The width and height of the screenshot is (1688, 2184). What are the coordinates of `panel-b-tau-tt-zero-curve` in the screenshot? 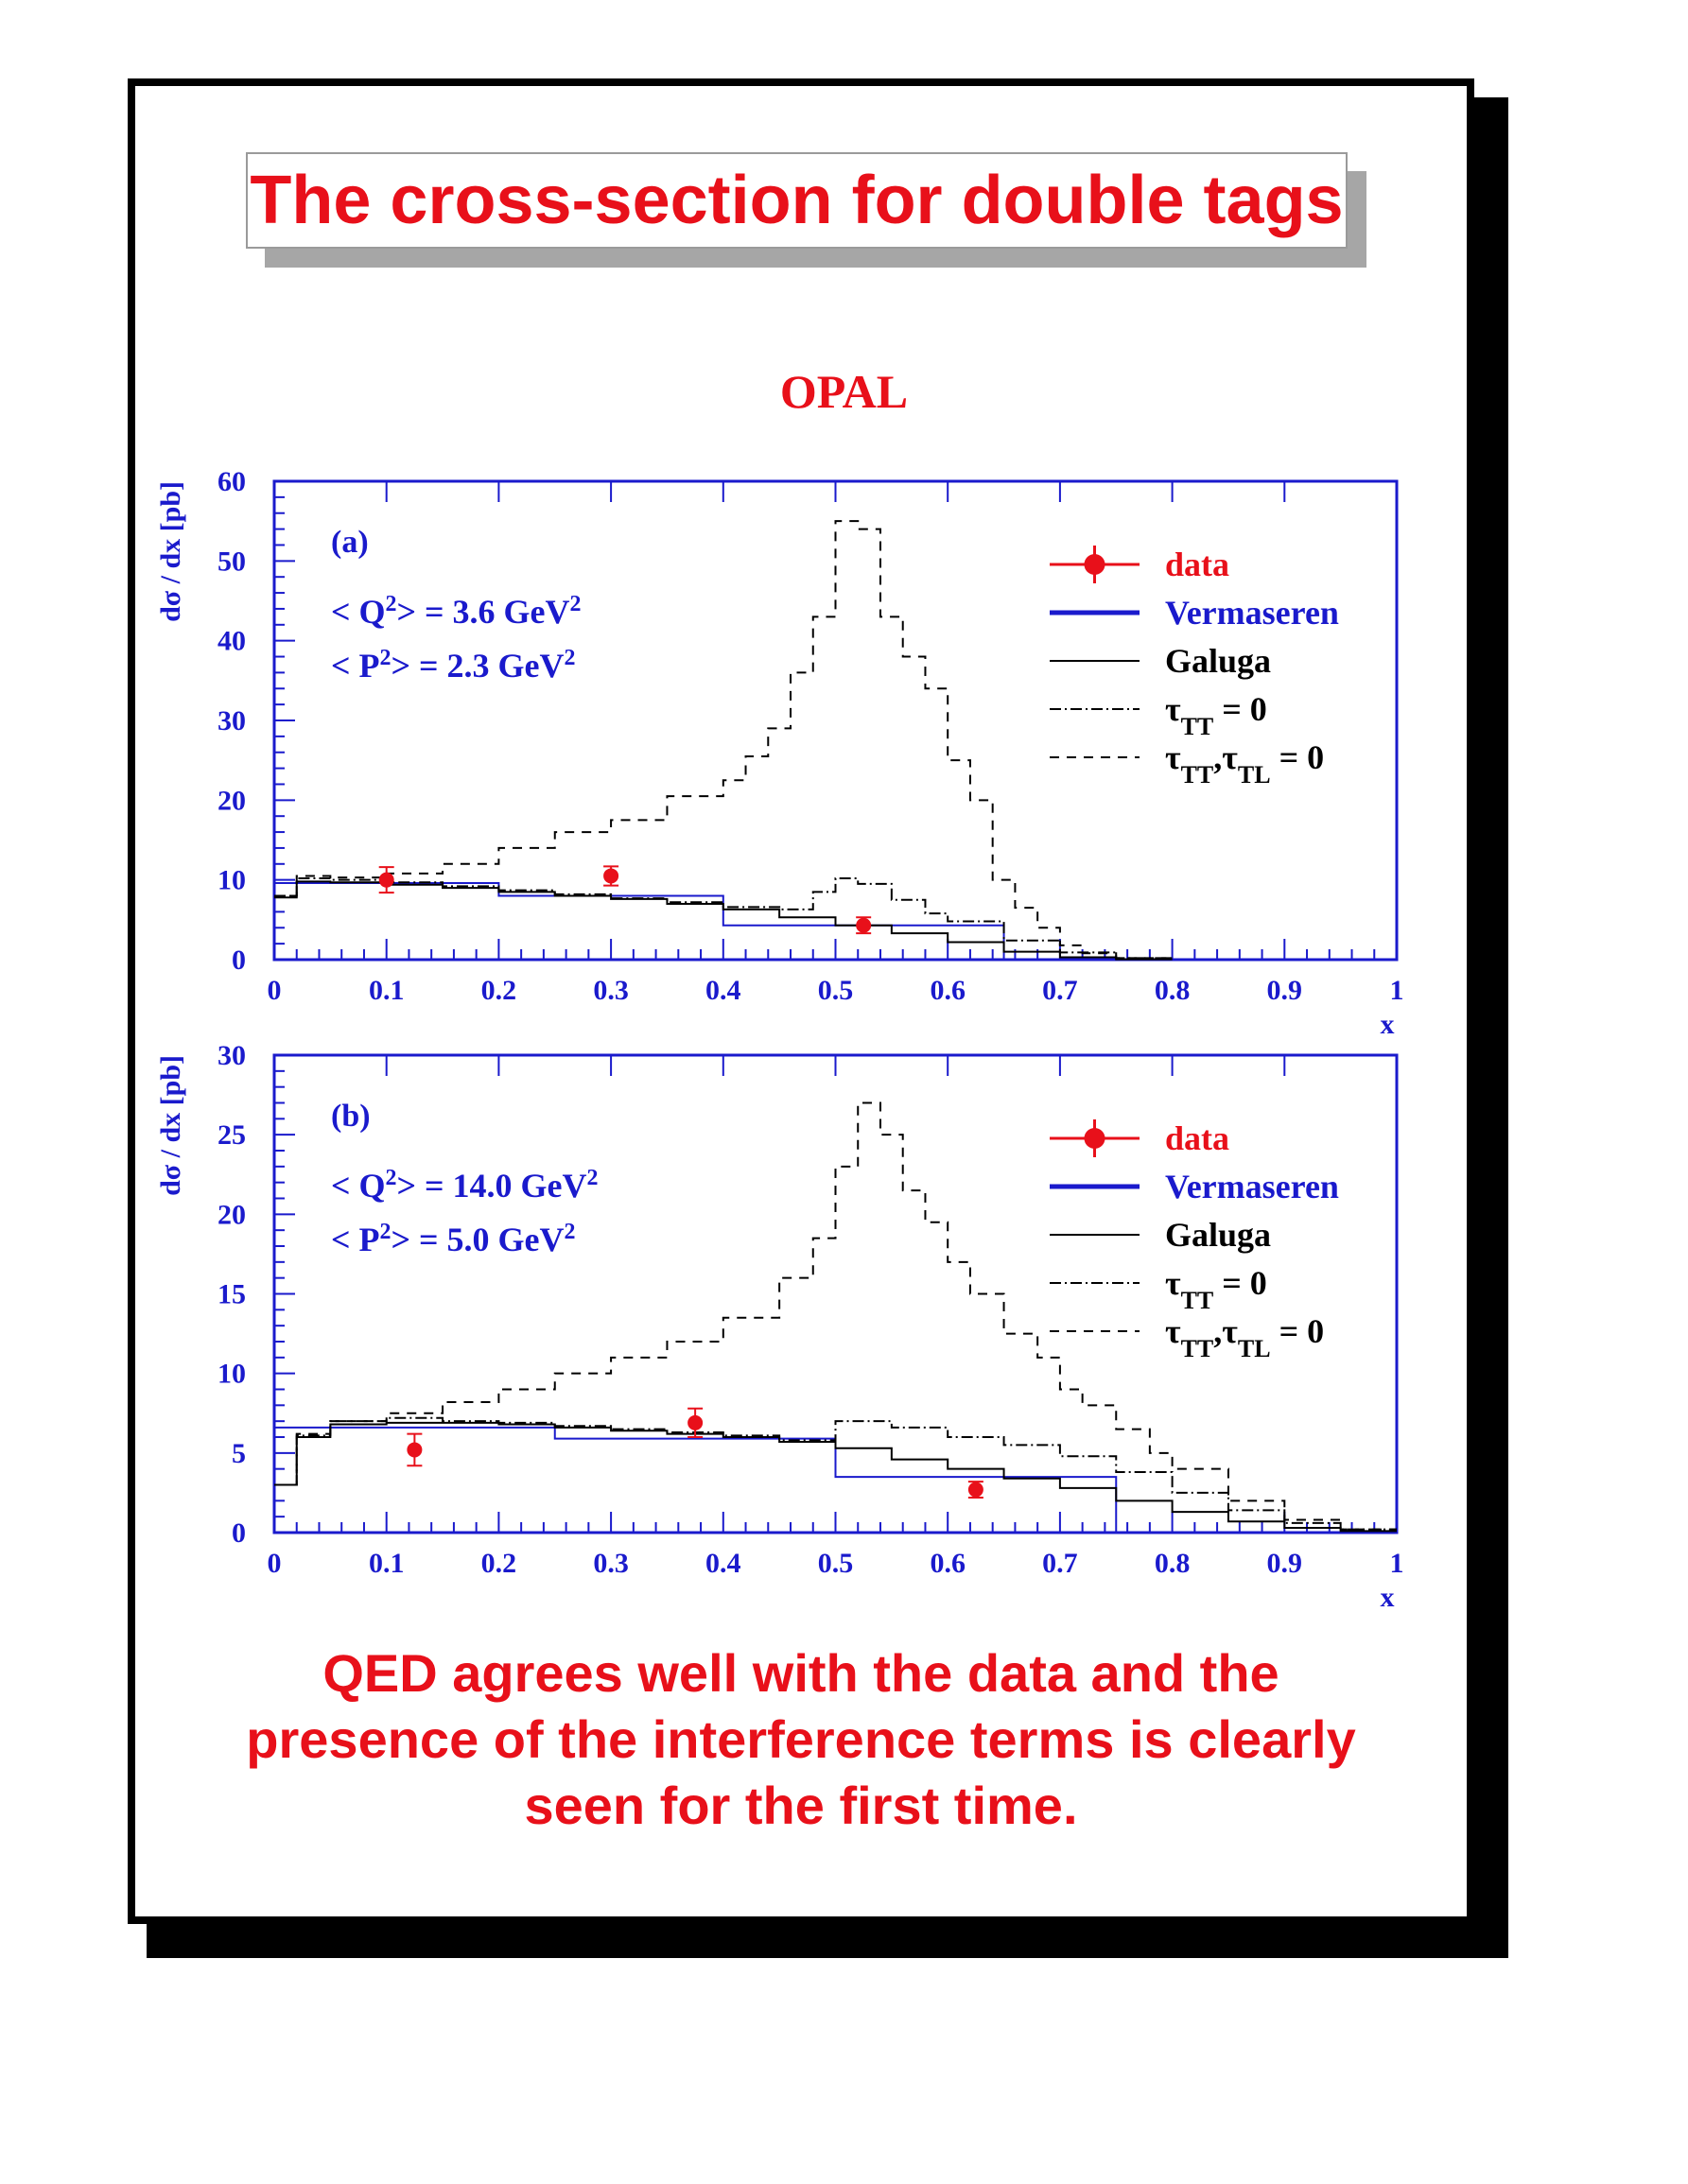 It's located at (835, 1473).